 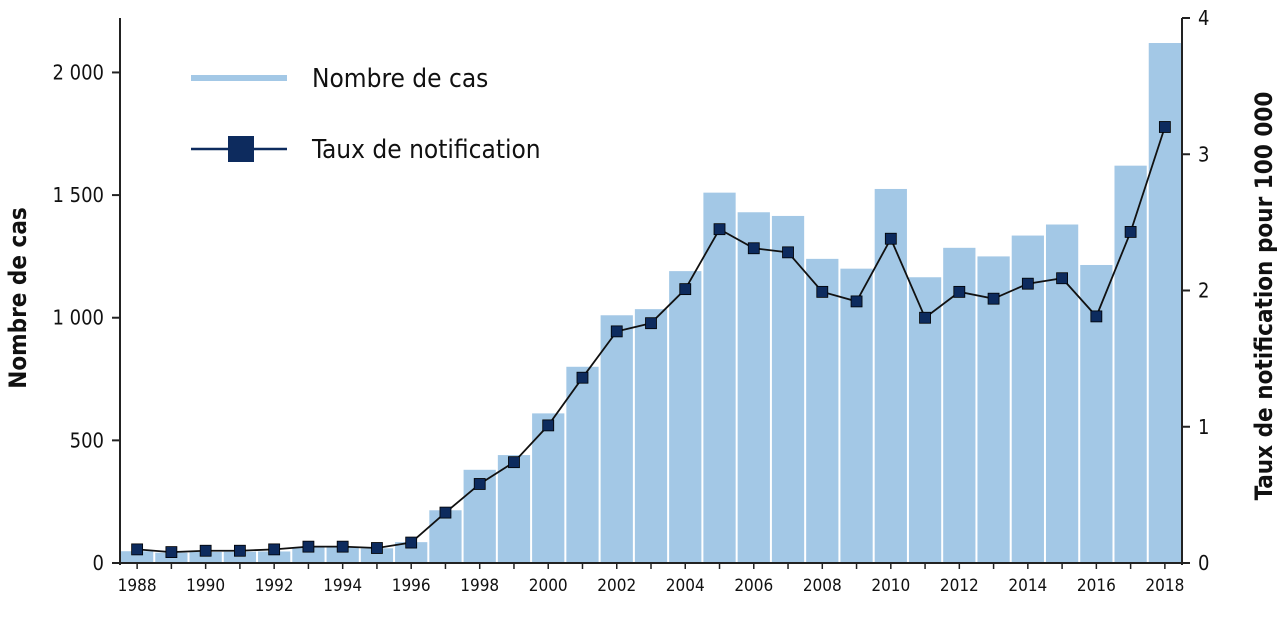 I want to click on x-tick-label: 2002, so click(x=616, y=586).